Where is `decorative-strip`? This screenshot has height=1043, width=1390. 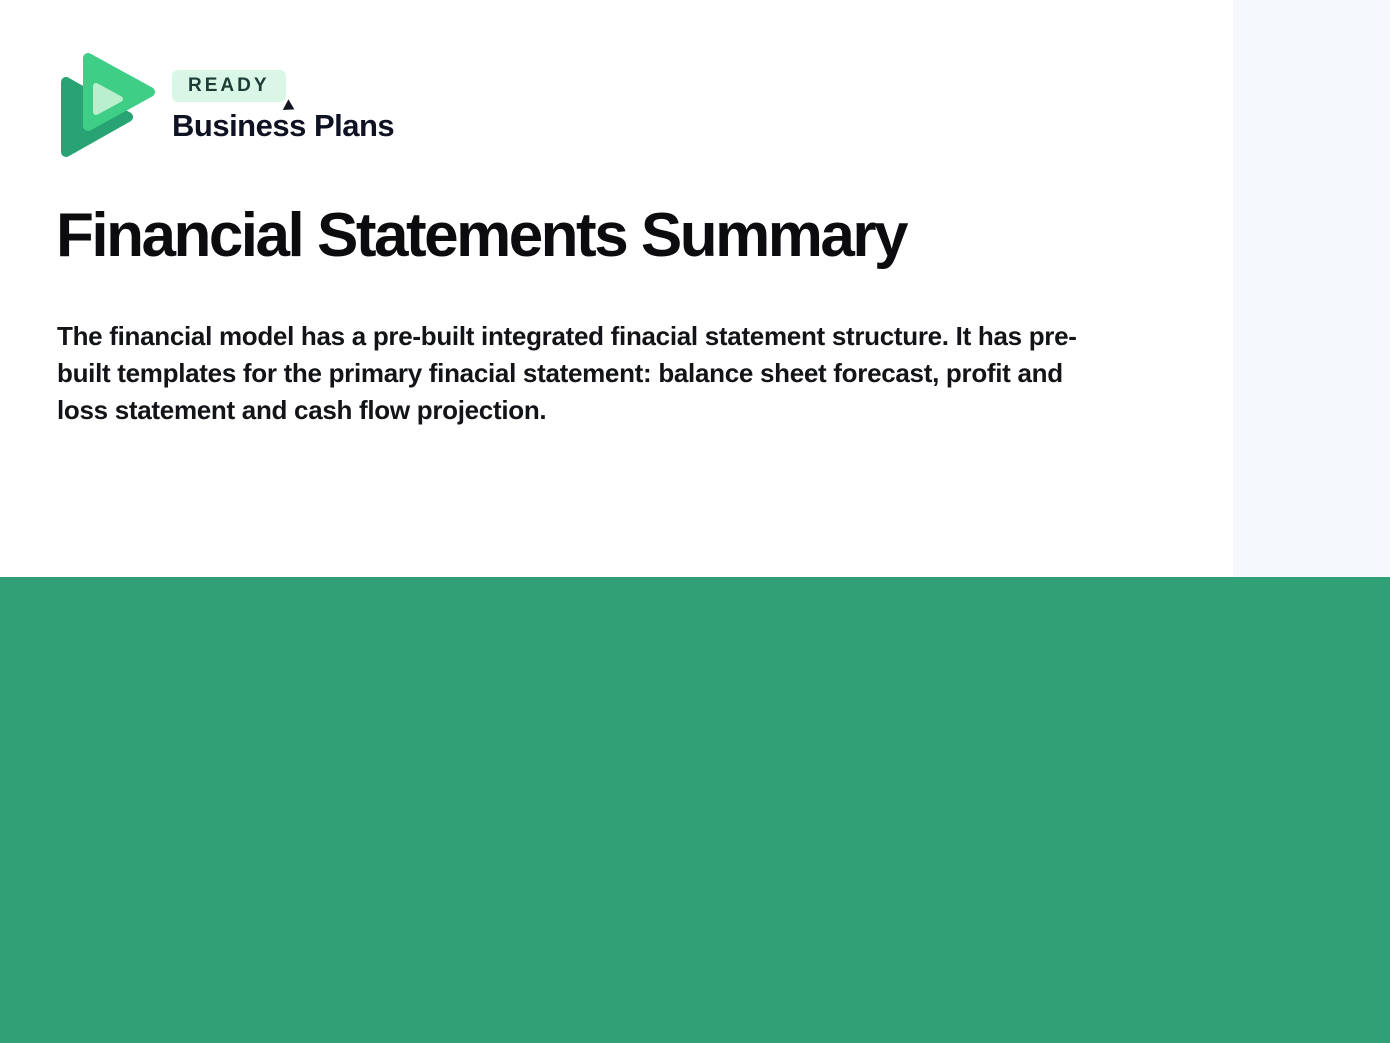
decorative-strip is located at coordinates (1311, 288).